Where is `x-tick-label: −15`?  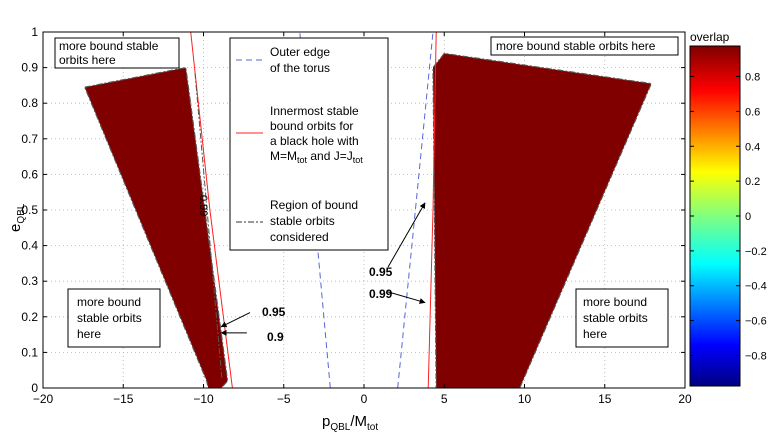
x-tick-label: −15 is located at coordinates (123, 399).